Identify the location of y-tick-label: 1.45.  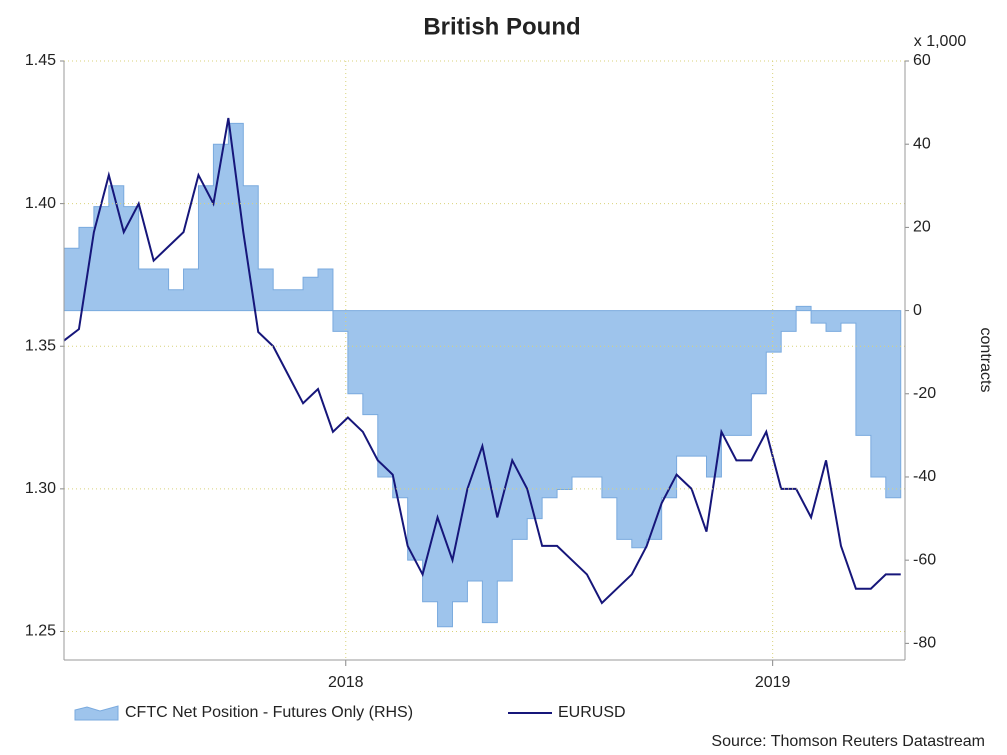
(40, 60).